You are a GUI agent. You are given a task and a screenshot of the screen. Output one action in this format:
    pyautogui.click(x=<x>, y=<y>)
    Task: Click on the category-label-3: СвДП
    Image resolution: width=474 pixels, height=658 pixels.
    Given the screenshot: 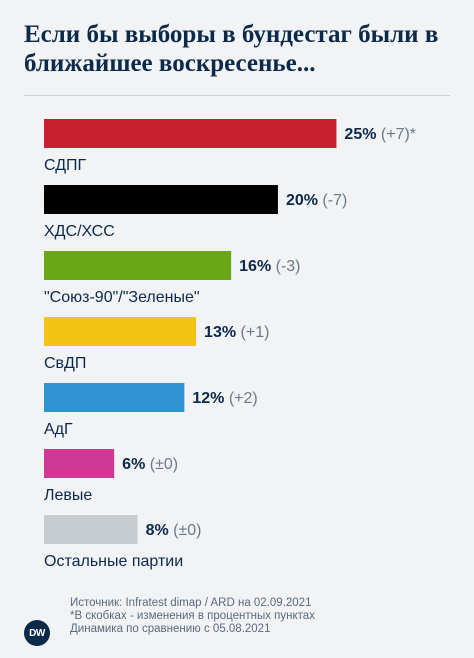 What is the action you would take?
    pyautogui.click(x=65, y=363)
    